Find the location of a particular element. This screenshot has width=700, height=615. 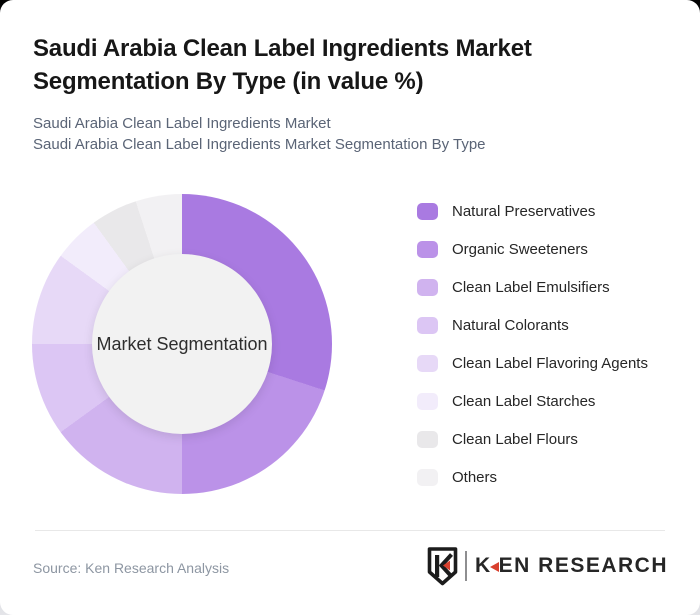

legend-label: Others is located at coordinates (475, 477).